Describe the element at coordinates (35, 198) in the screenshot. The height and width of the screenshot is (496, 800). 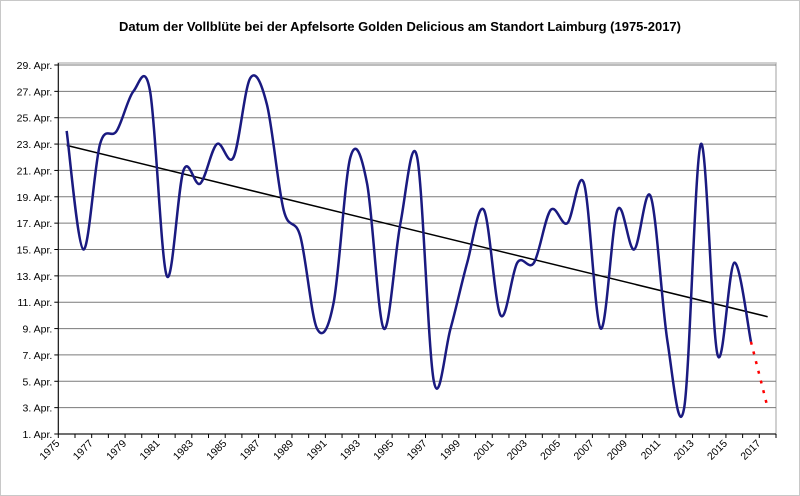
I see `y-tick-label: 19. Apr.` at that location.